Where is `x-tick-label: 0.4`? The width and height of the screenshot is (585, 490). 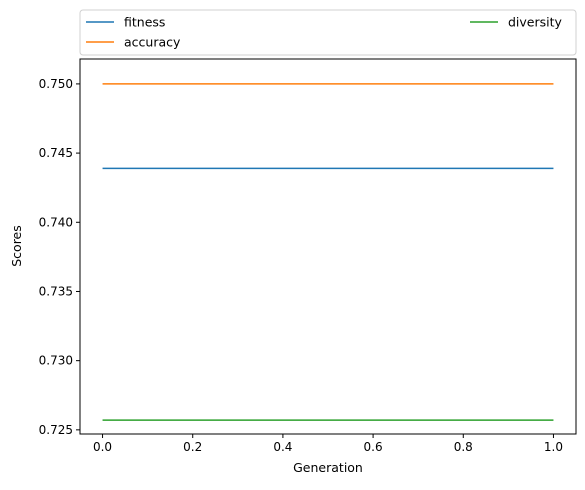 x-tick-label: 0.4 is located at coordinates (282, 447).